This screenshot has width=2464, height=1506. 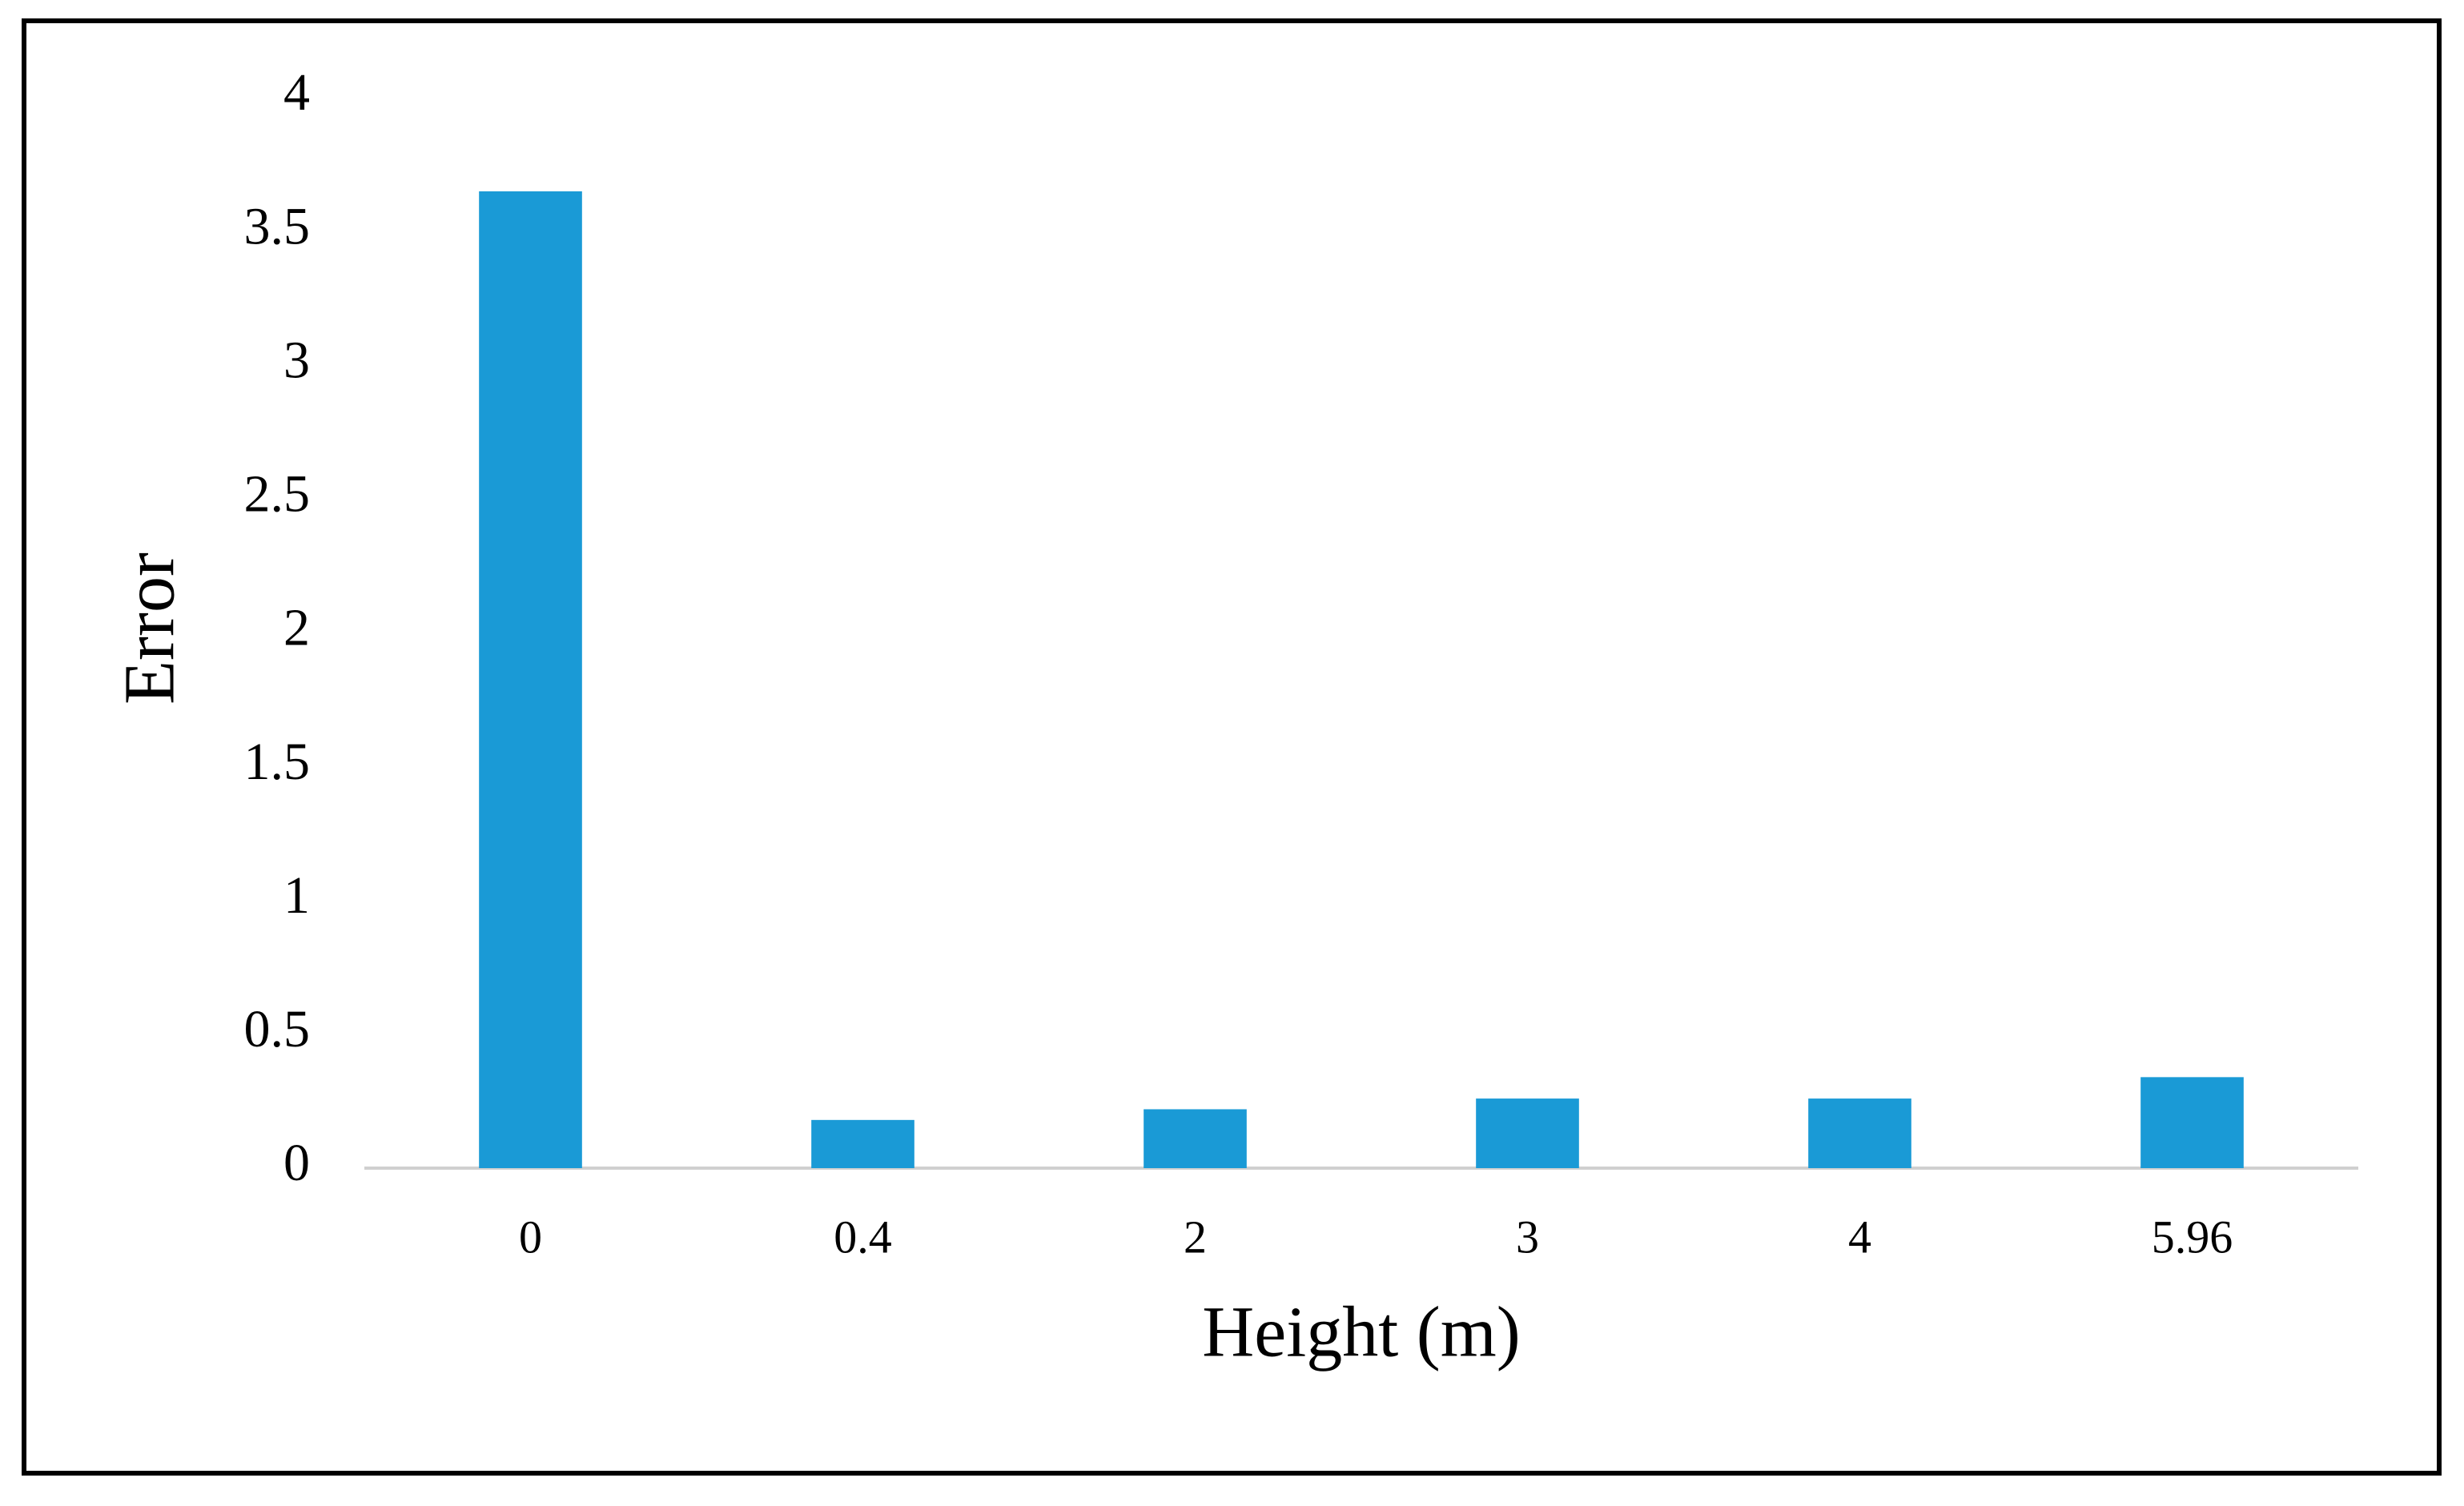 What do you see at coordinates (2192, 1237) in the screenshot?
I see `x-tick-label: 5.96` at bounding box center [2192, 1237].